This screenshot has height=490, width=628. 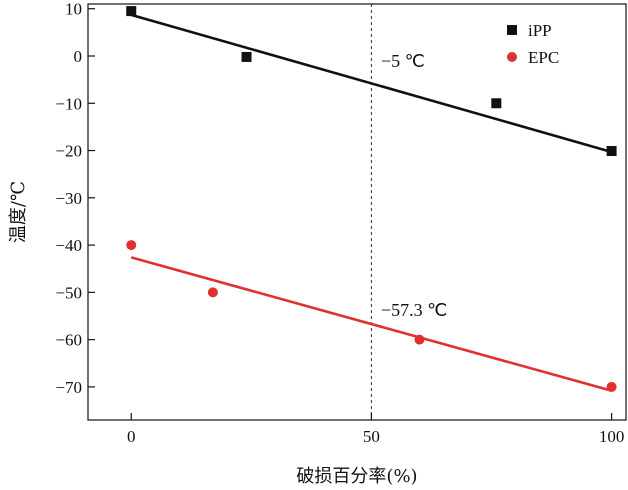 I want to click on x-axis-title: 破损百分率(%), so click(x=356, y=476).